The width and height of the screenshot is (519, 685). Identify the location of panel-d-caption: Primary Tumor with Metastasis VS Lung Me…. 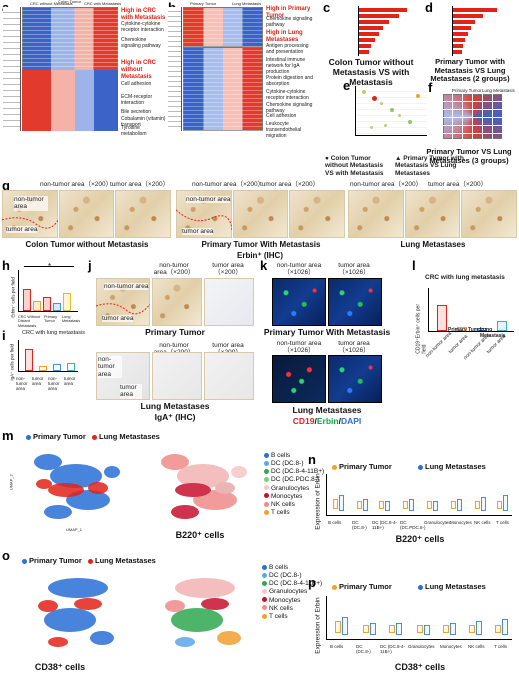
(470, 70).